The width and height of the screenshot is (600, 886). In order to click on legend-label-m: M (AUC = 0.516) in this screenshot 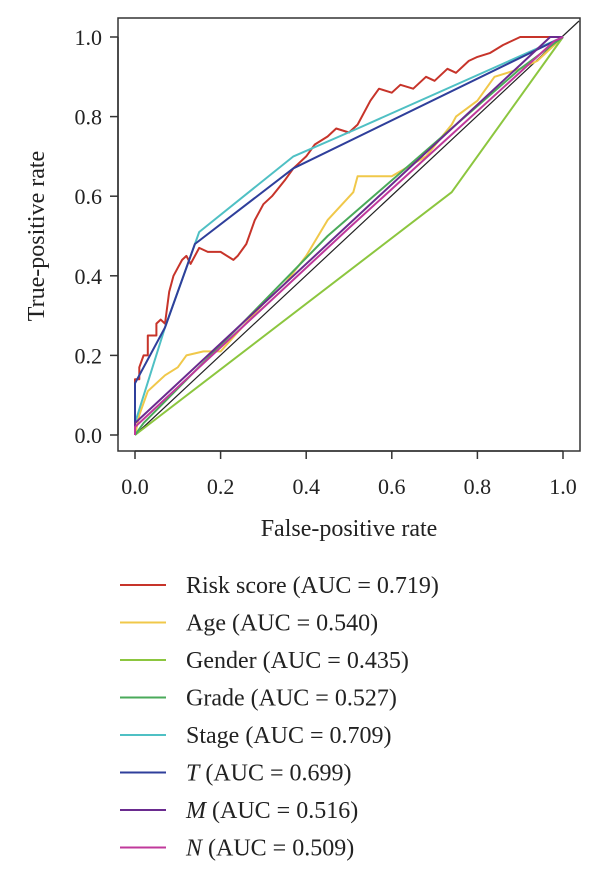, I will do `click(271, 811)`.